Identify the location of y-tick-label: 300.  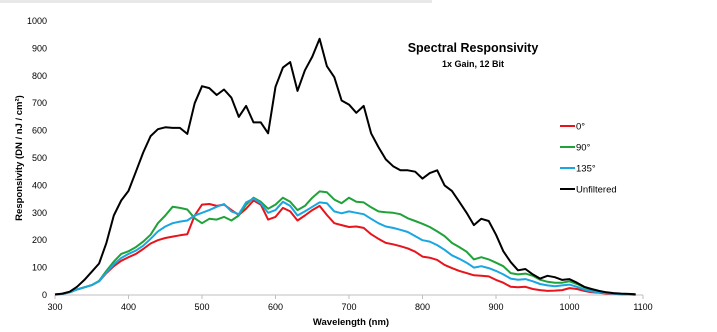
(39, 213).